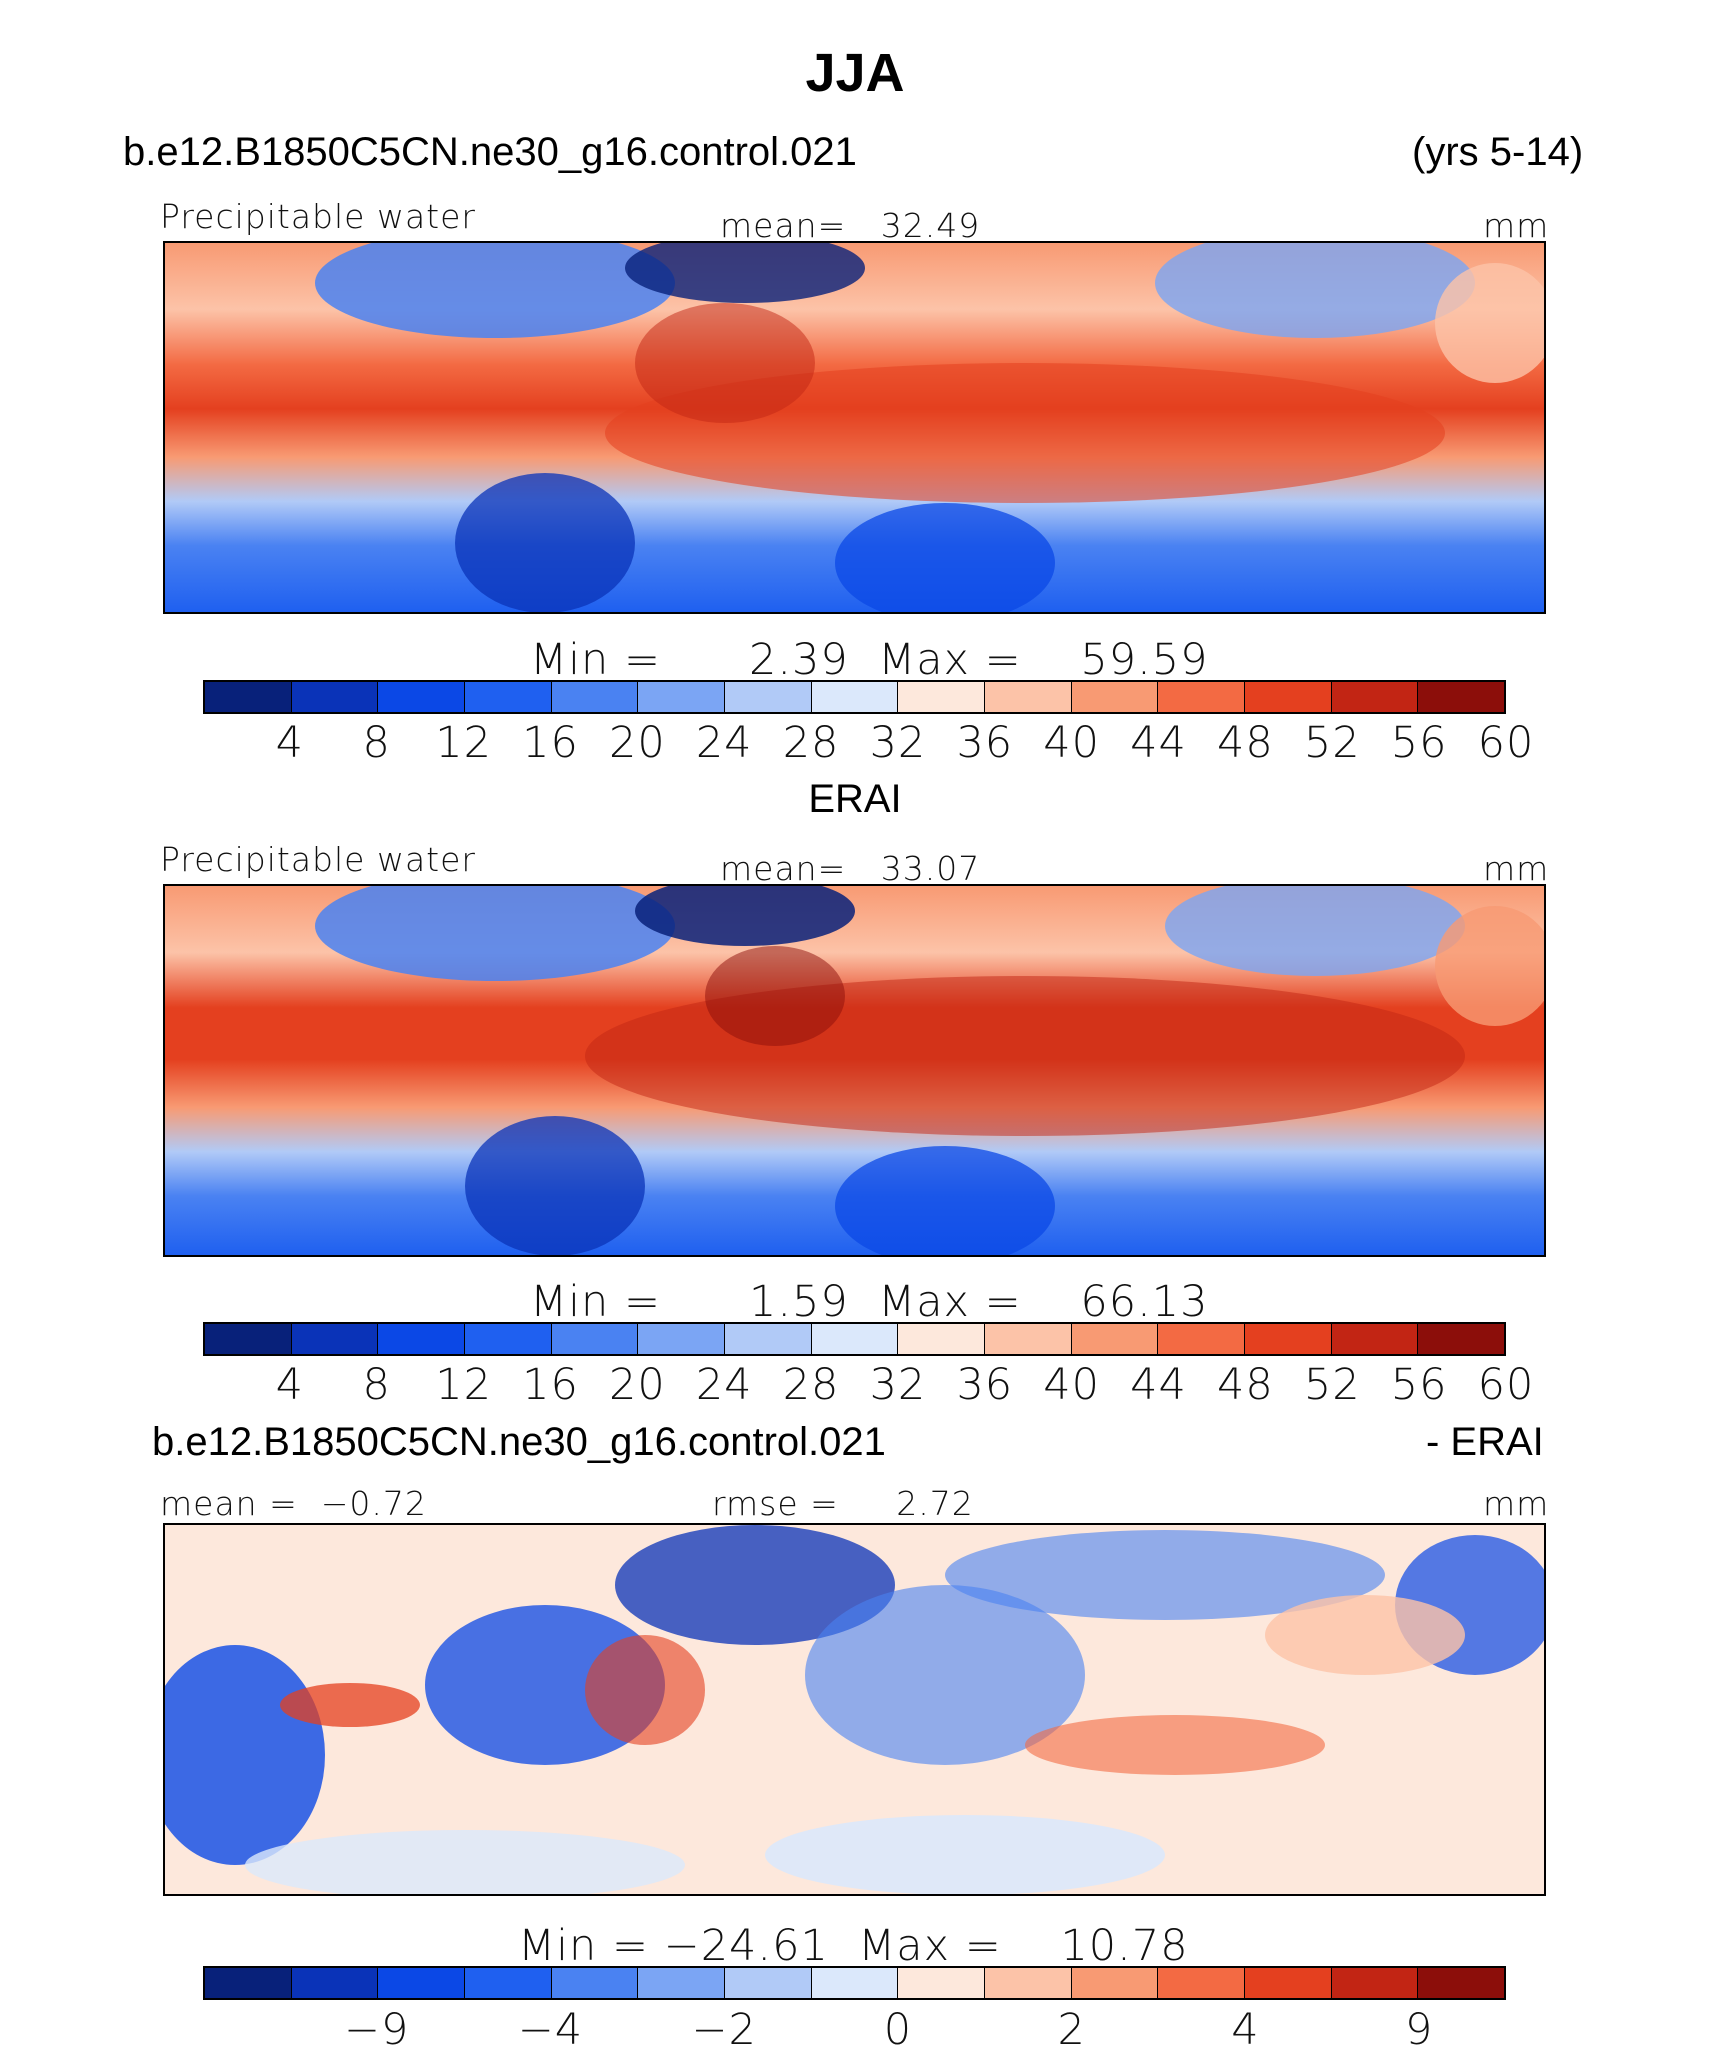 The image size is (1710, 2064). I want to click on panel3-units: mm, so click(1516, 1503).